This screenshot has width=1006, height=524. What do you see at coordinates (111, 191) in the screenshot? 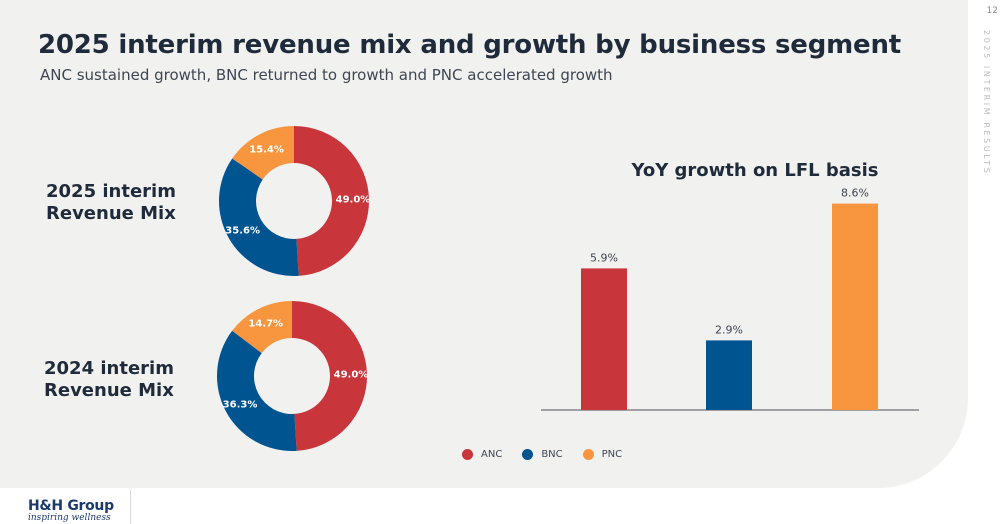
I see `mix-2025-title-line1: 2025 interim` at bounding box center [111, 191].